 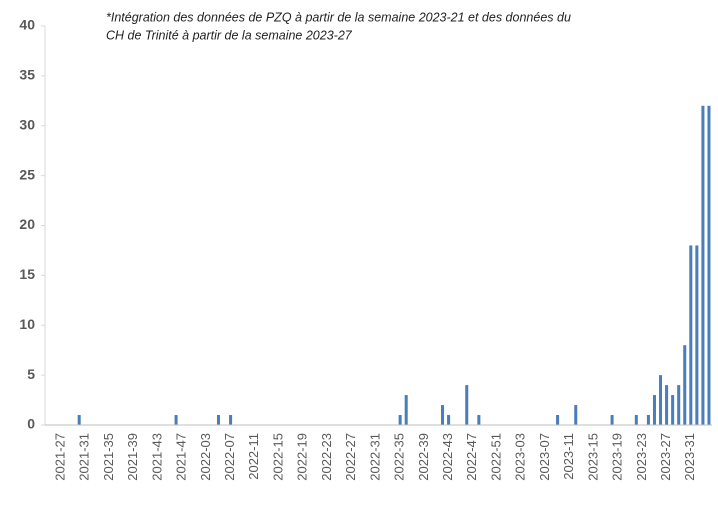 What do you see at coordinates (544, 457) in the screenshot?
I see `x-tick-label: 2023-07` at bounding box center [544, 457].